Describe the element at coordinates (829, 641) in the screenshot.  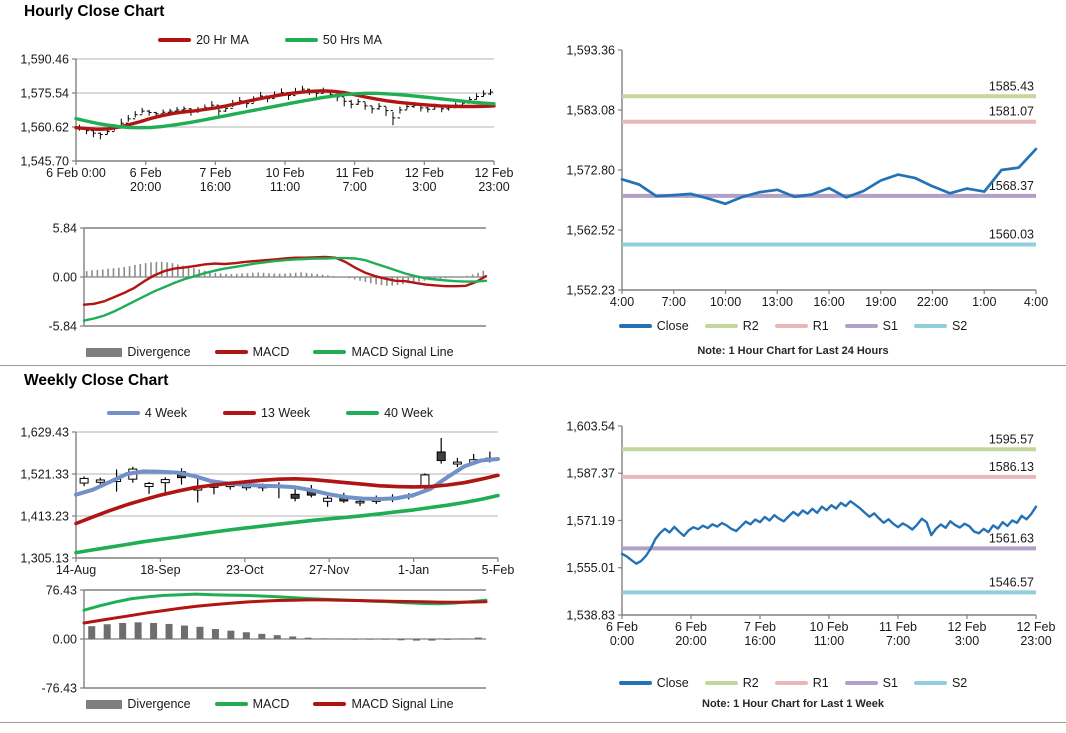
I see `x-tick-label: 11:00` at that location.